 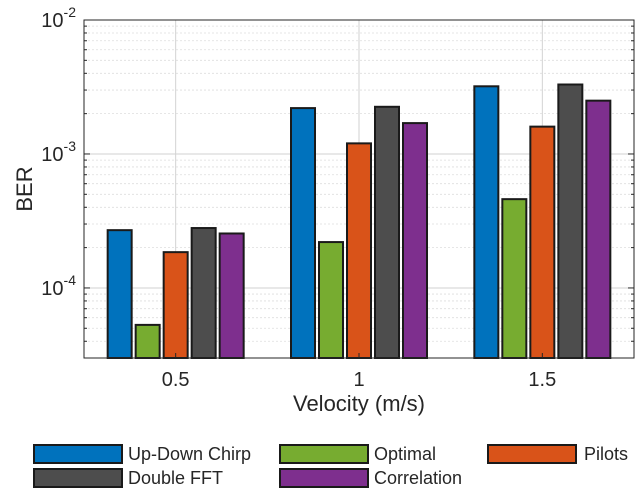 What do you see at coordinates (606, 454) in the screenshot?
I see `legend-label-pilots: Pilots` at bounding box center [606, 454].